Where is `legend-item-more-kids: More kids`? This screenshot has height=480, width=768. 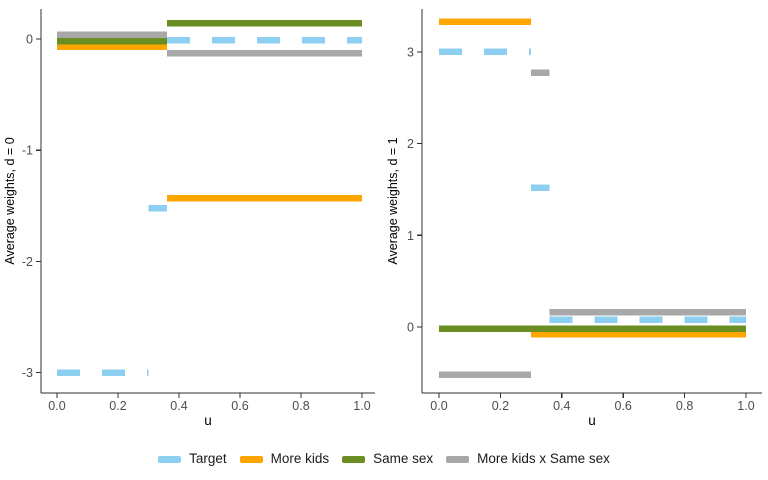
legend-item-more-kids: More kids is located at coordinates (284, 459).